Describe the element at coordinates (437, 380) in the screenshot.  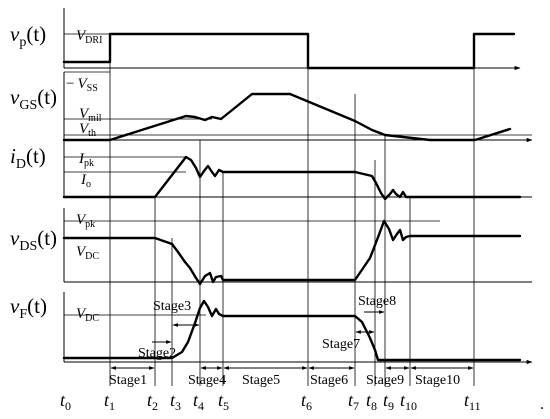
I see `stage10-label: Stage10` at that location.